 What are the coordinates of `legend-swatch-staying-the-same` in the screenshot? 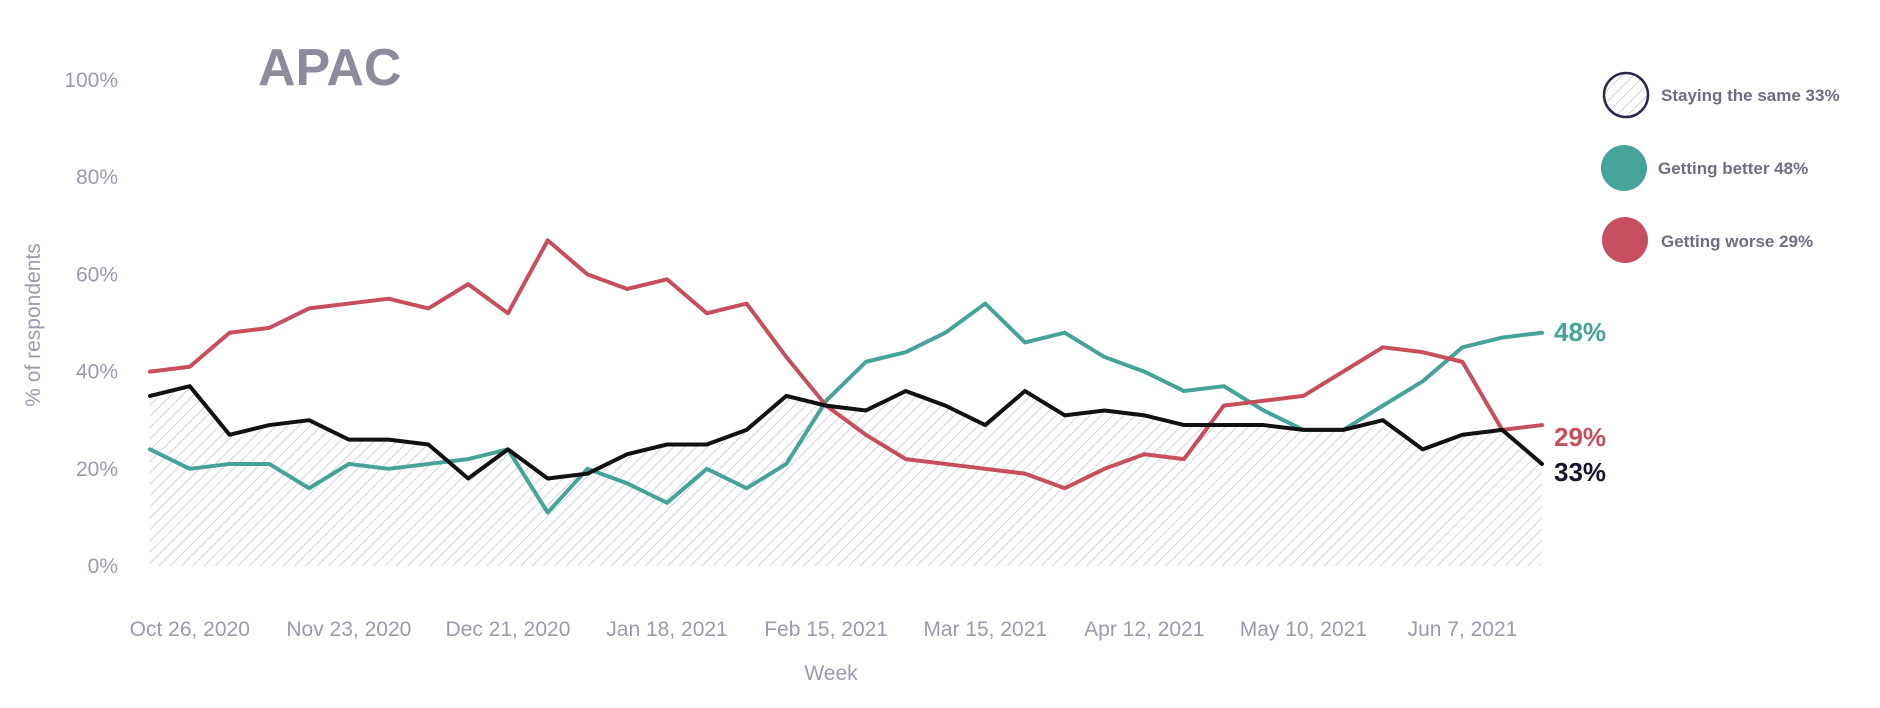 It's located at (1626, 95).